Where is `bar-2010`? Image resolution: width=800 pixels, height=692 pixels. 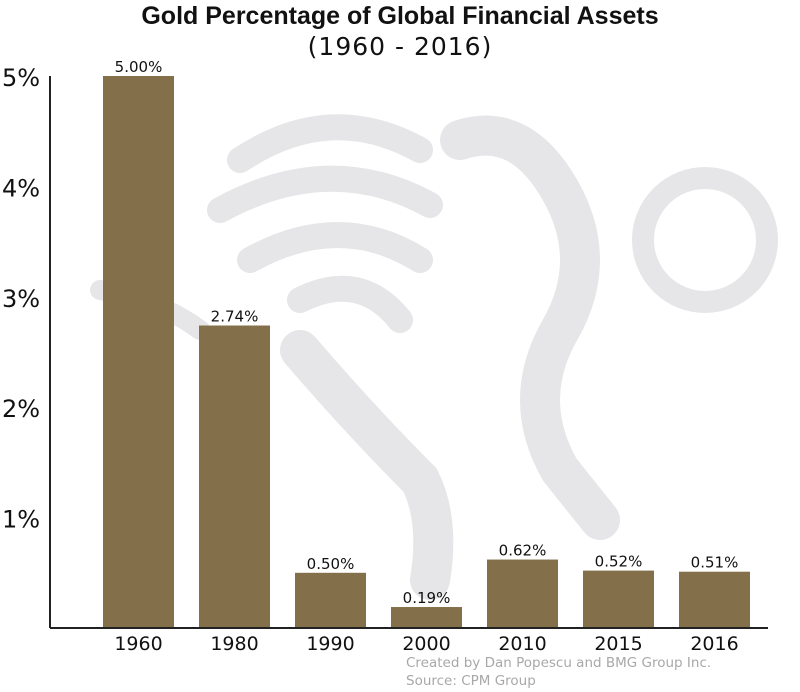
bar-2010 is located at coordinates (522, 593).